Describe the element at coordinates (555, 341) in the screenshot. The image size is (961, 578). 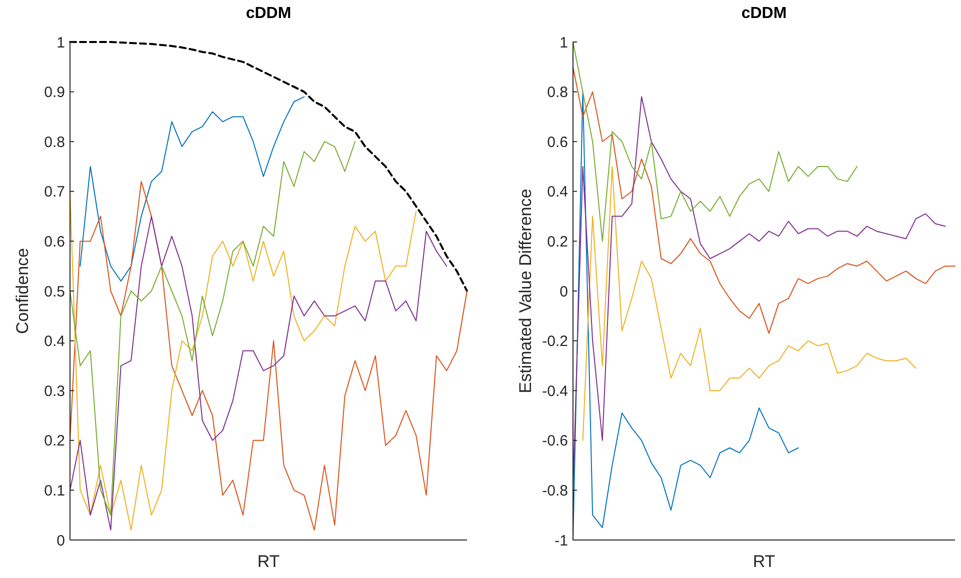
I see `y-tick-label: -0.2` at that location.